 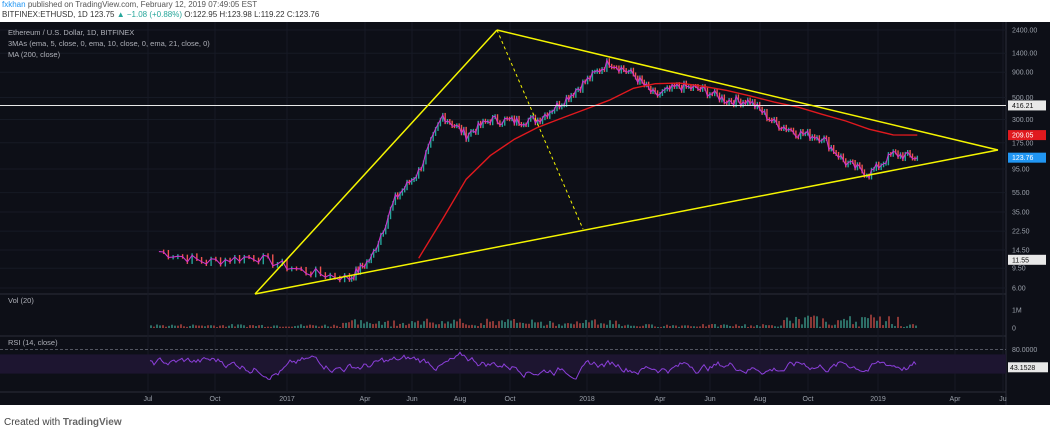 I want to click on trendline-descending, so click(x=747, y=90).